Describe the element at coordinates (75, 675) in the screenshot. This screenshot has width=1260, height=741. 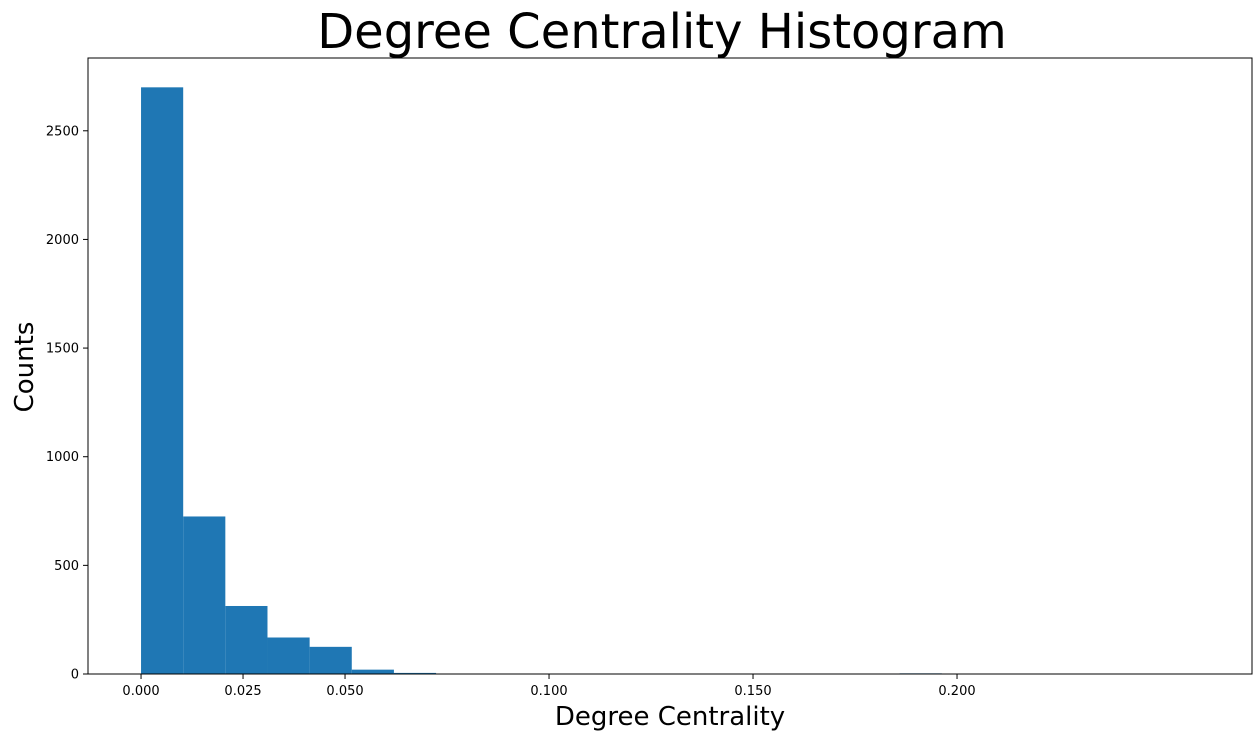
I see `y-tick-label: 0` at that location.